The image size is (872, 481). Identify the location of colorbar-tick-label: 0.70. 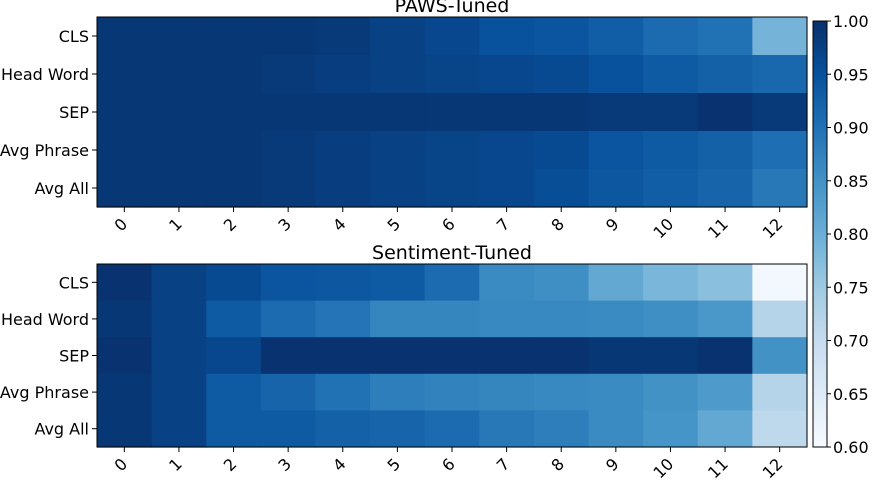
(851, 341).